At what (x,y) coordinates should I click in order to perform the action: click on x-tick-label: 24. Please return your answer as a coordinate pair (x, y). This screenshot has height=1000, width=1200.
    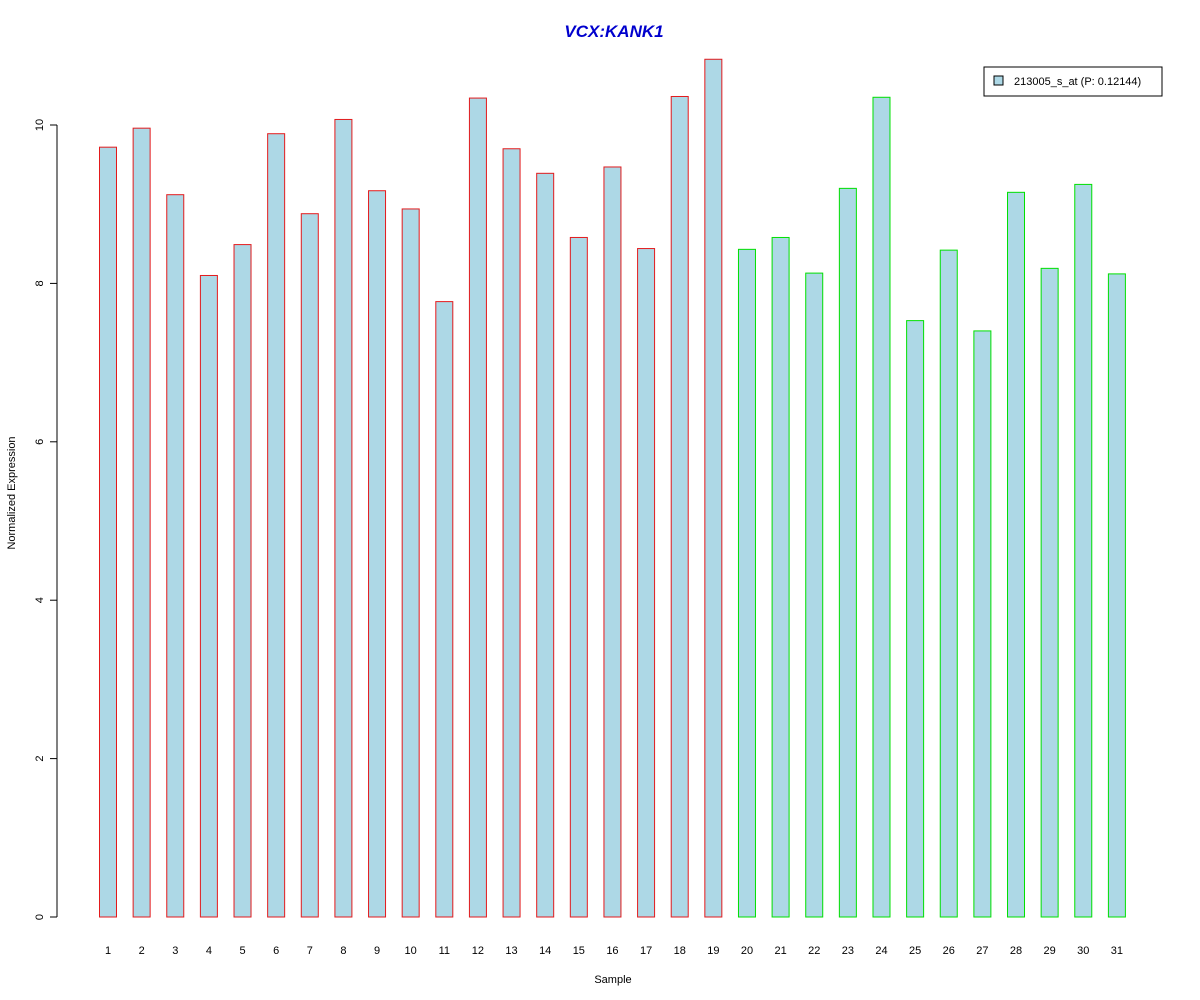
    Looking at the image, I should click on (881, 951).